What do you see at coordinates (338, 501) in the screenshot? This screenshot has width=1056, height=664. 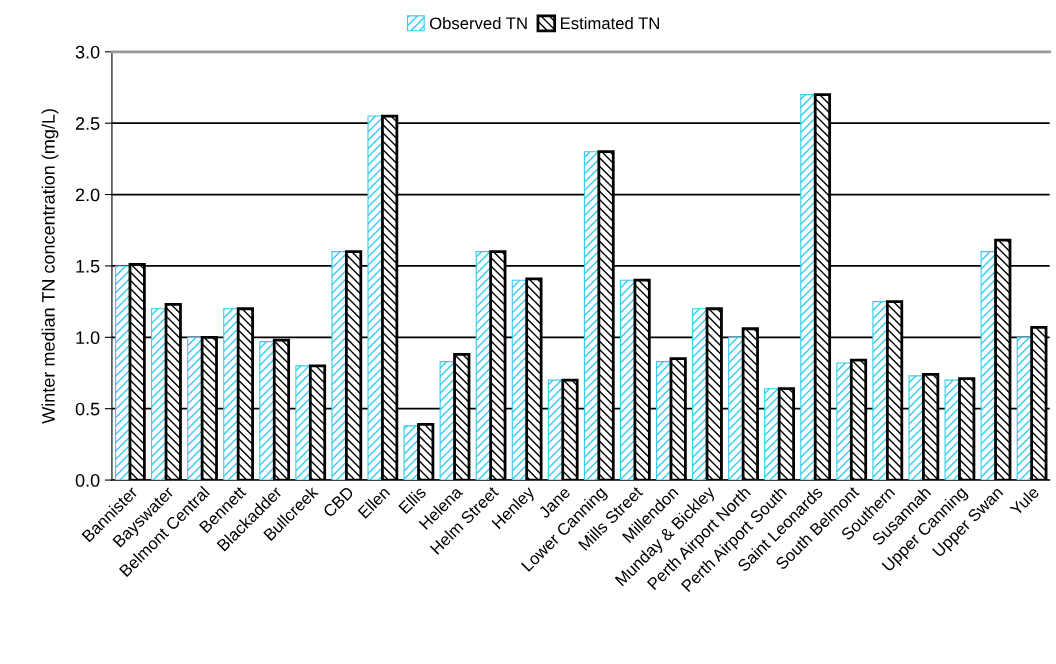 I see `x-tick-label: CBD` at bounding box center [338, 501].